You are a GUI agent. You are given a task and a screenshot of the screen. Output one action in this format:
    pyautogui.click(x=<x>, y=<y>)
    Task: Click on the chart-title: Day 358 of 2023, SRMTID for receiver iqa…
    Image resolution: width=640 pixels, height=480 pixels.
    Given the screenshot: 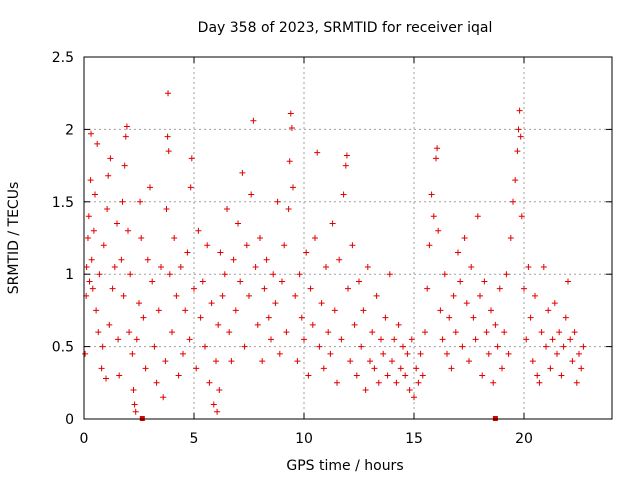 What is the action you would take?
    pyautogui.click(x=345, y=28)
    